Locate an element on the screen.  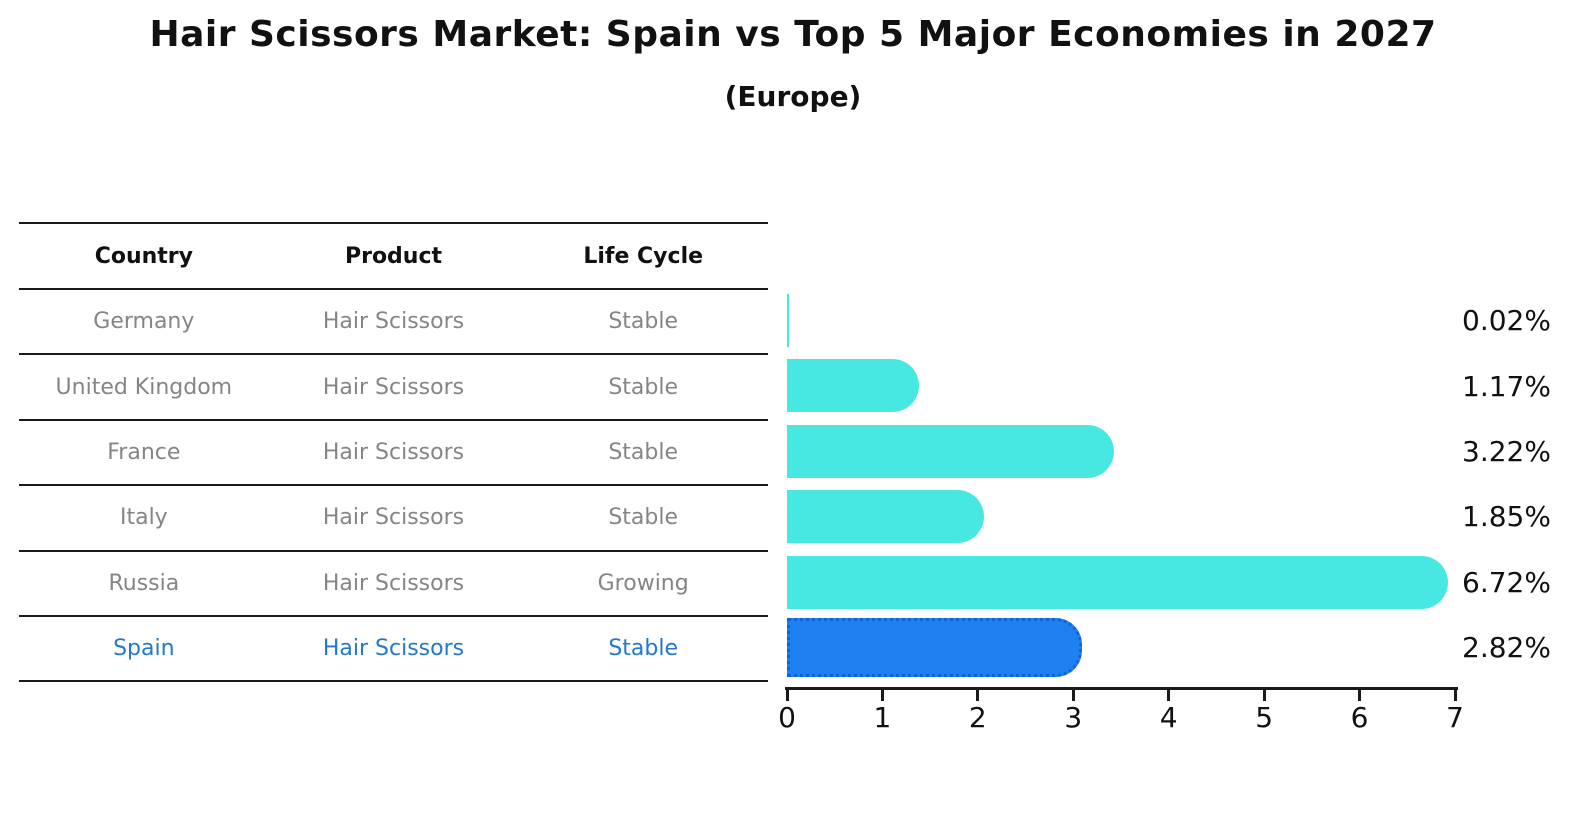
table-row: Italy Hair Scissors Stable is located at coordinates (393, 519).